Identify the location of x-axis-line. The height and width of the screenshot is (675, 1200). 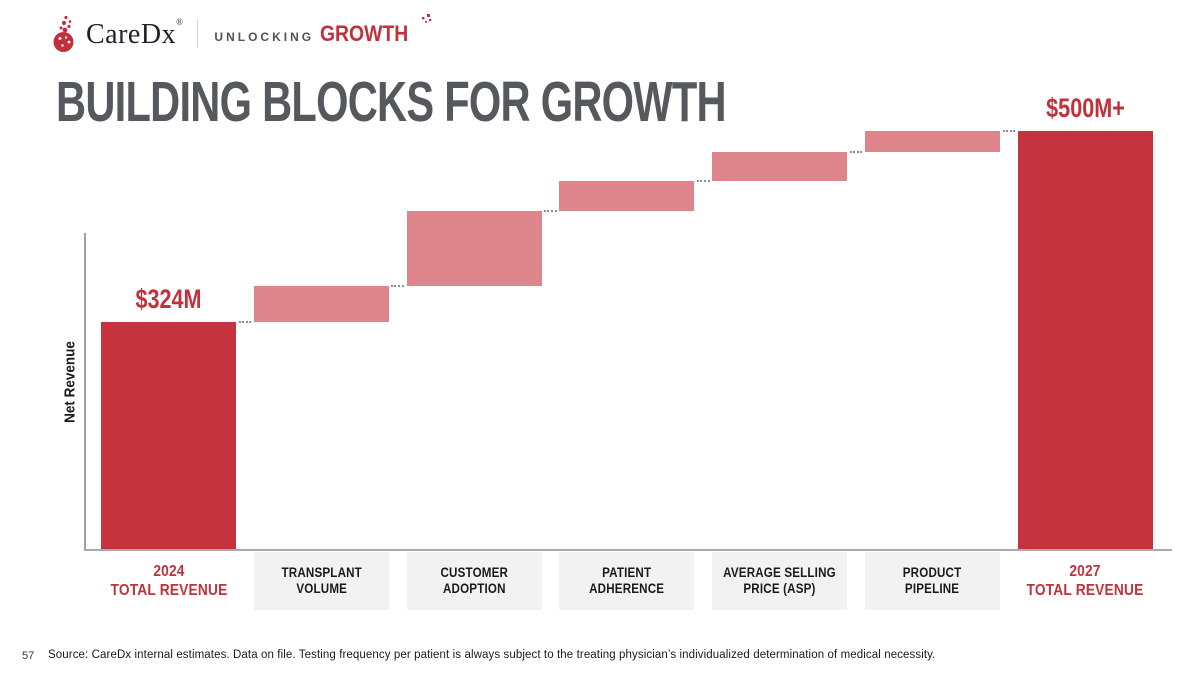
(628, 550).